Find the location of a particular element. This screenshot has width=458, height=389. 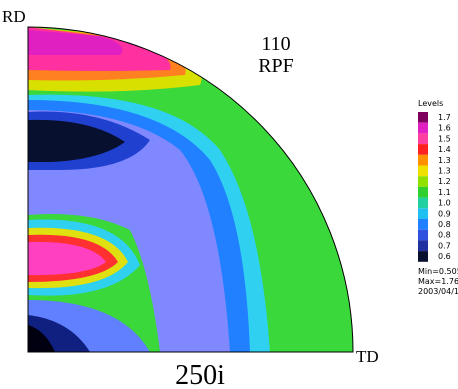

legend-min: Min=0.505 is located at coordinates (438, 271).